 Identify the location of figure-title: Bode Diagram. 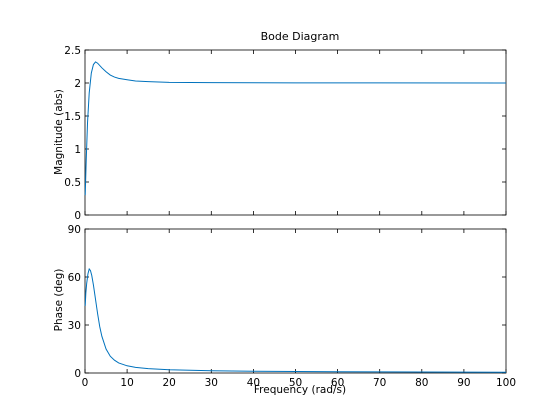
(300, 36).